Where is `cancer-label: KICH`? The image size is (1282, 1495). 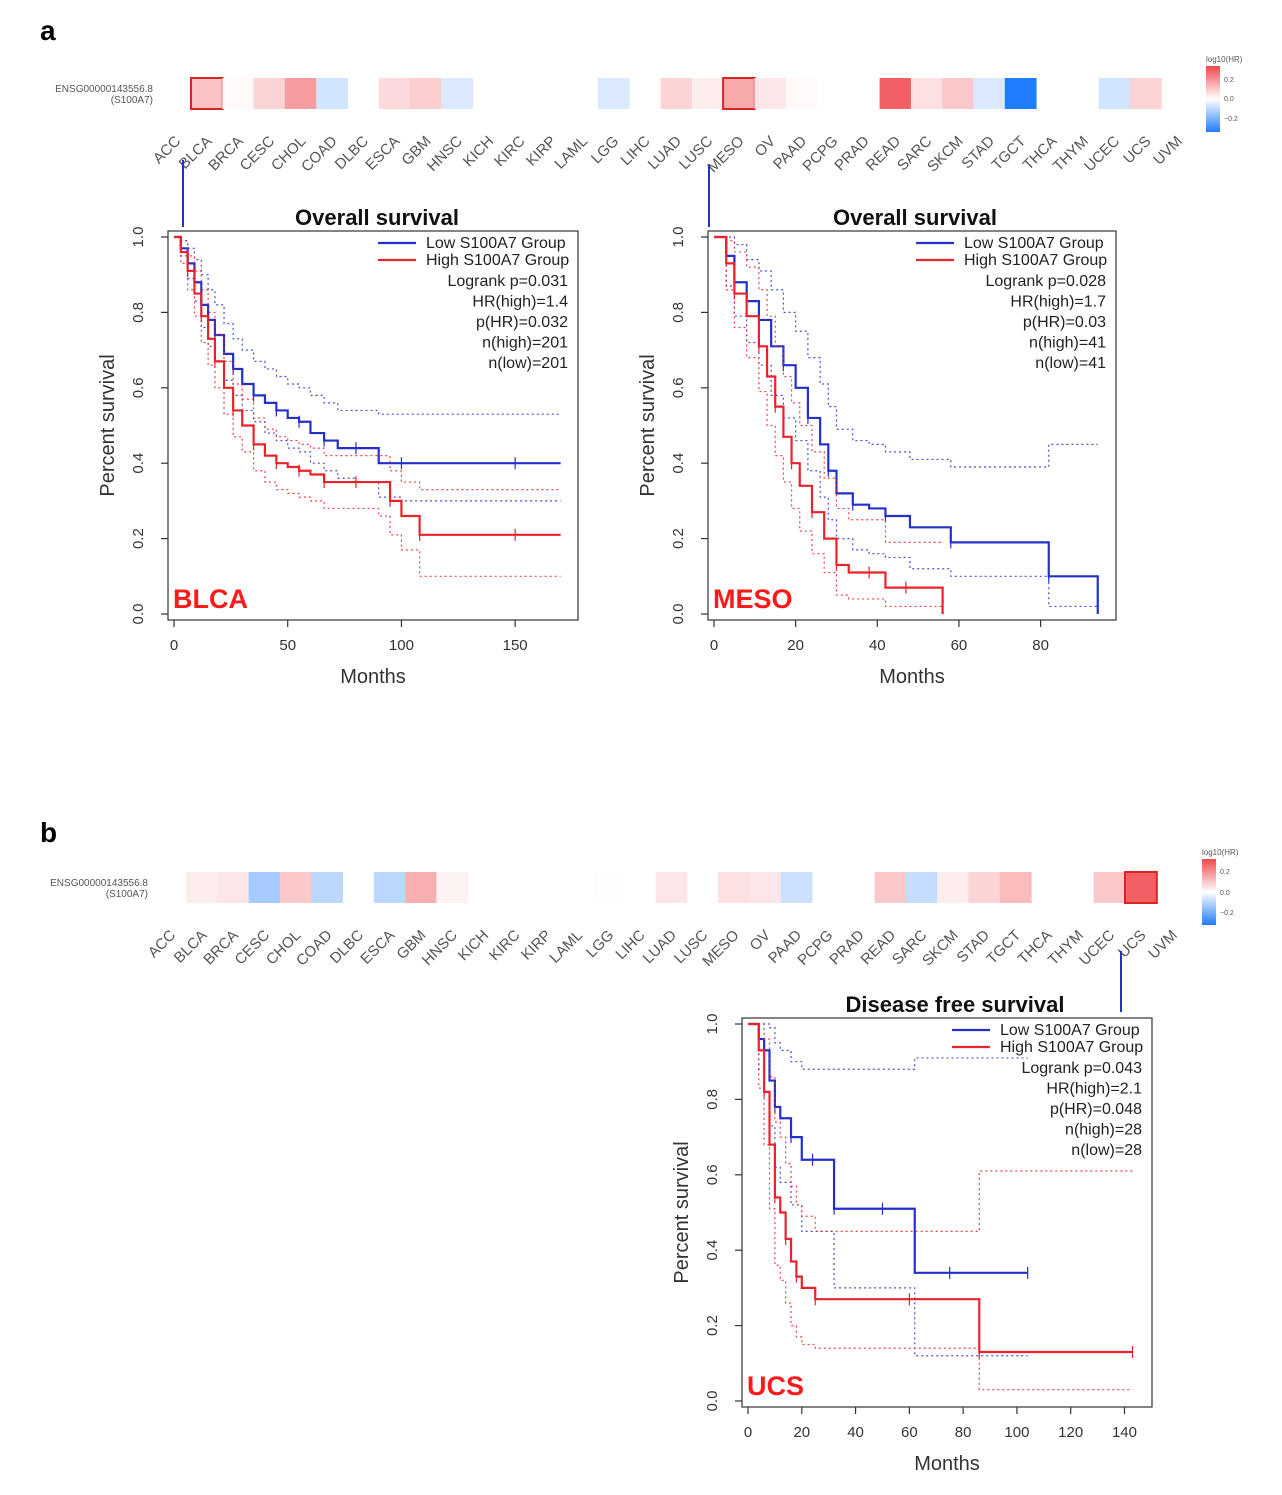 cancer-label: KICH is located at coordinates (473, 945).